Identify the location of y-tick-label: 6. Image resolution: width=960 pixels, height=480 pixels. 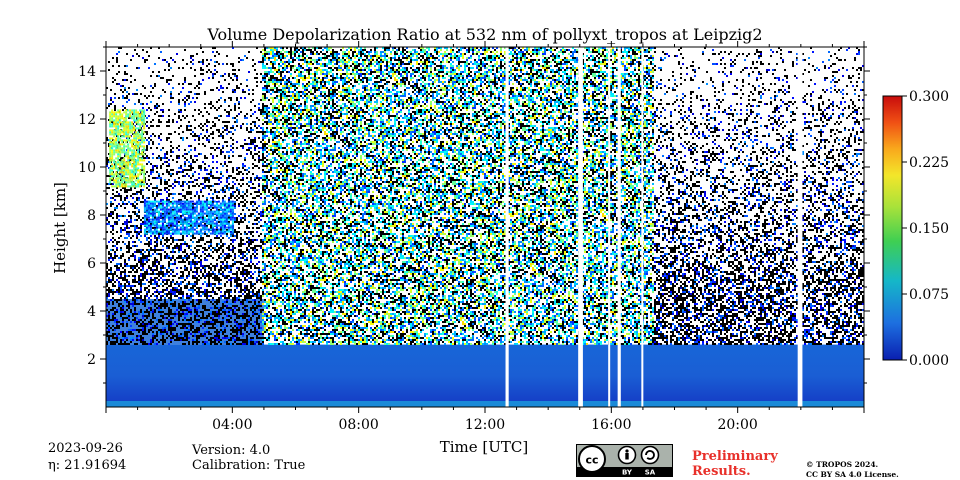
(91, 264).